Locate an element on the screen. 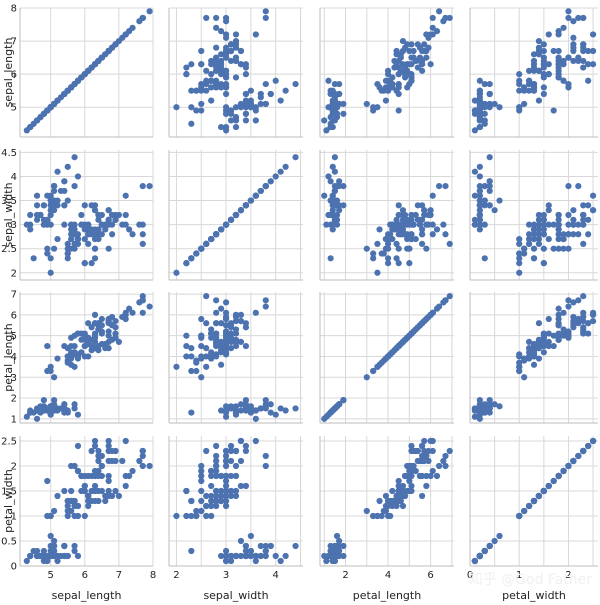 The width and height of the screenshot is (600, 605). y-tick-label: 1 is located at coordinates (14, 419).